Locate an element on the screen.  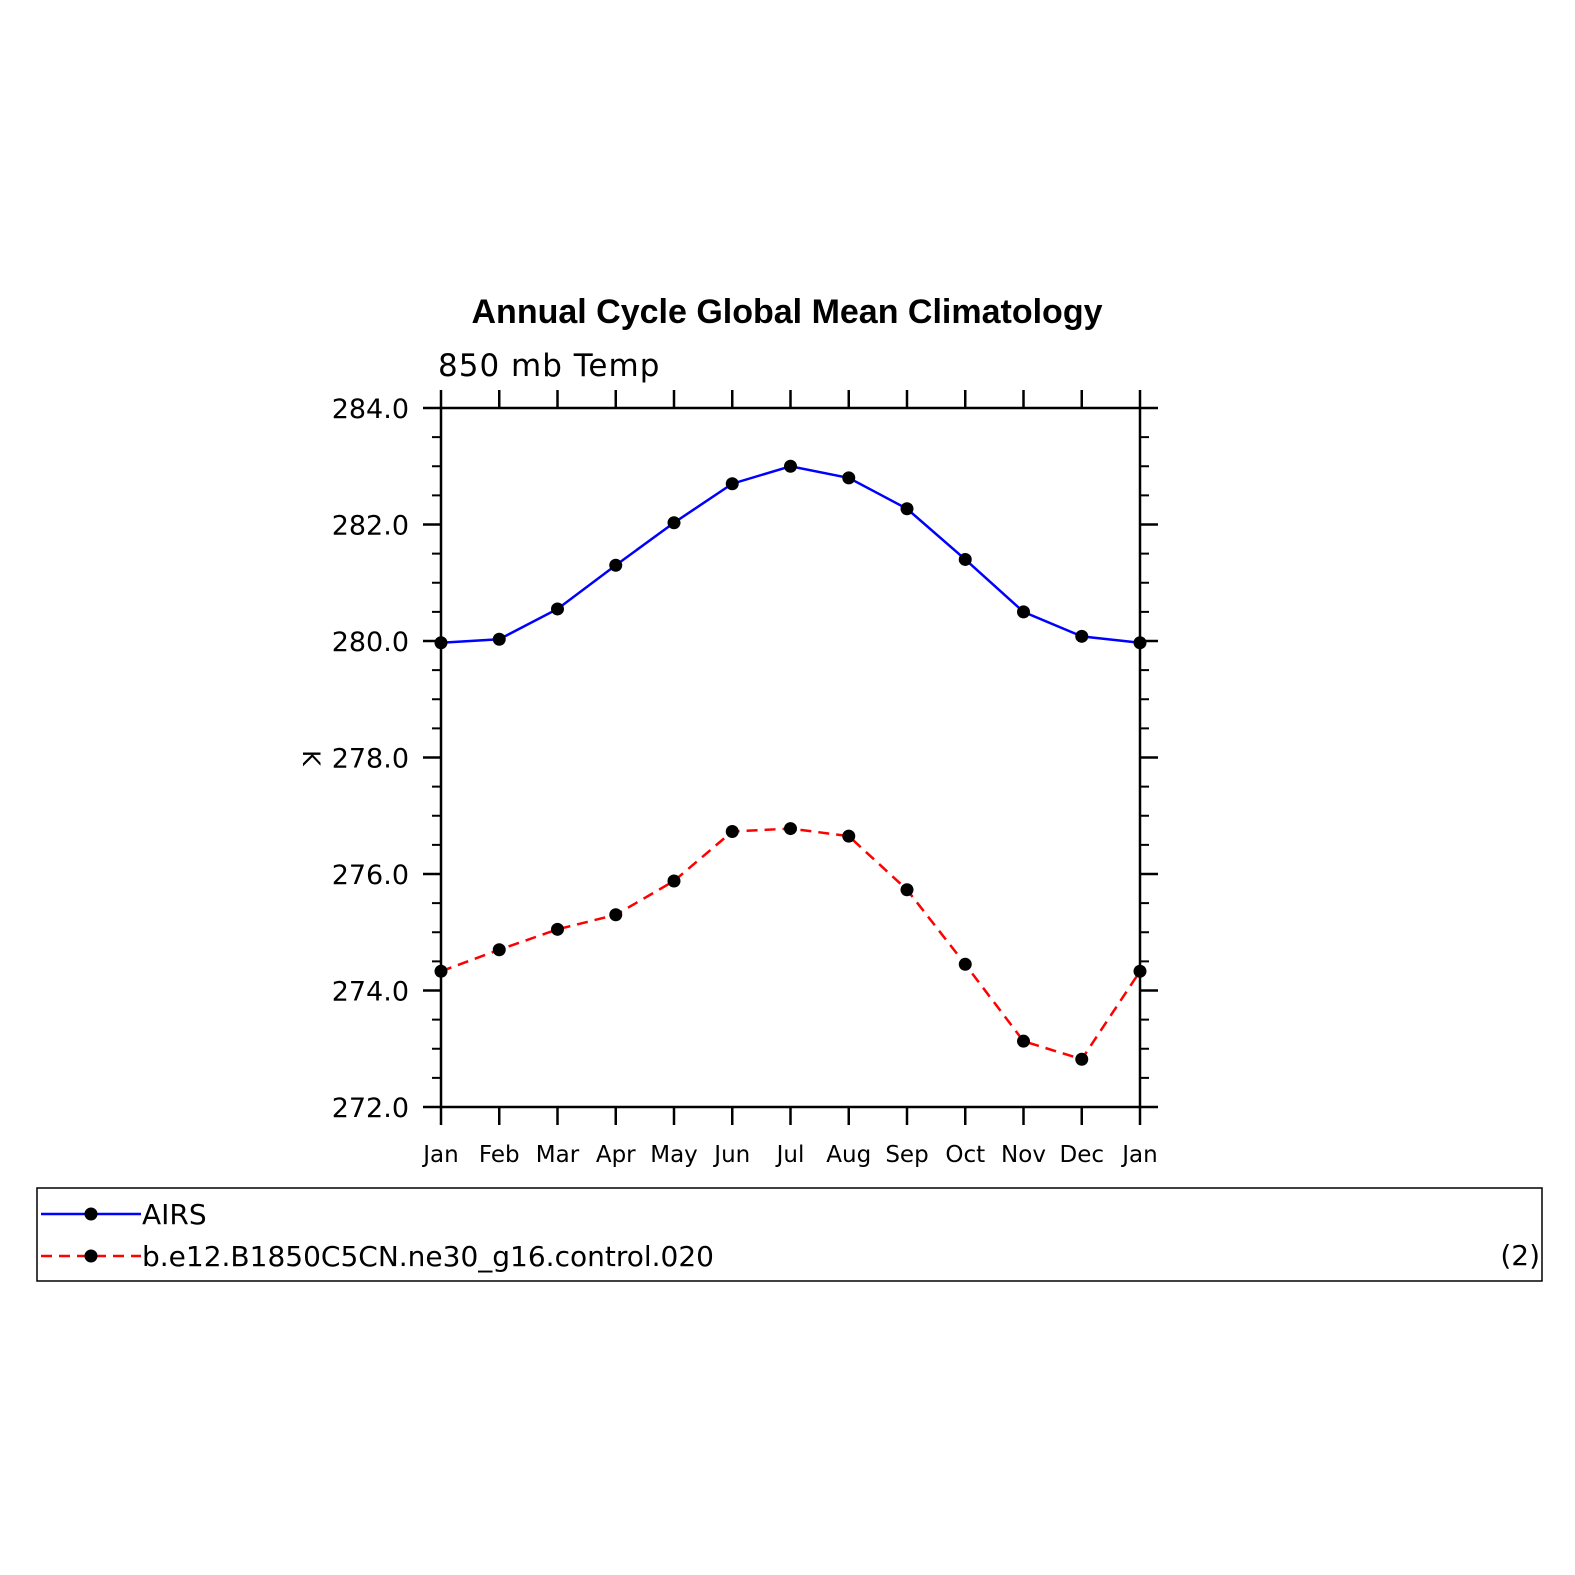
y-tick-labels: 272.0 274.0 276.0 278.0 280.0 282.0 284.0 is located at coordinates (370, 759).